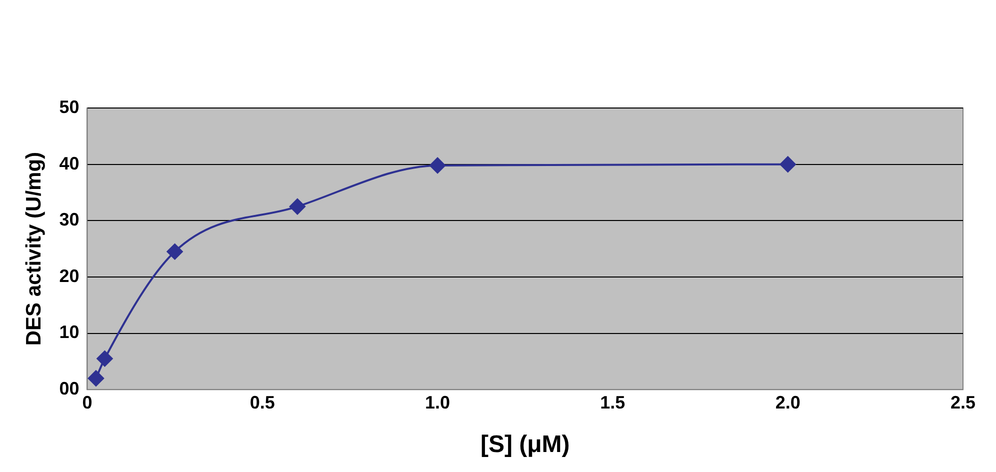 Image resolution: width=996 pixels, height=472 pixels. I want to click on x-tick-label: 1.0, so click(437, 402).